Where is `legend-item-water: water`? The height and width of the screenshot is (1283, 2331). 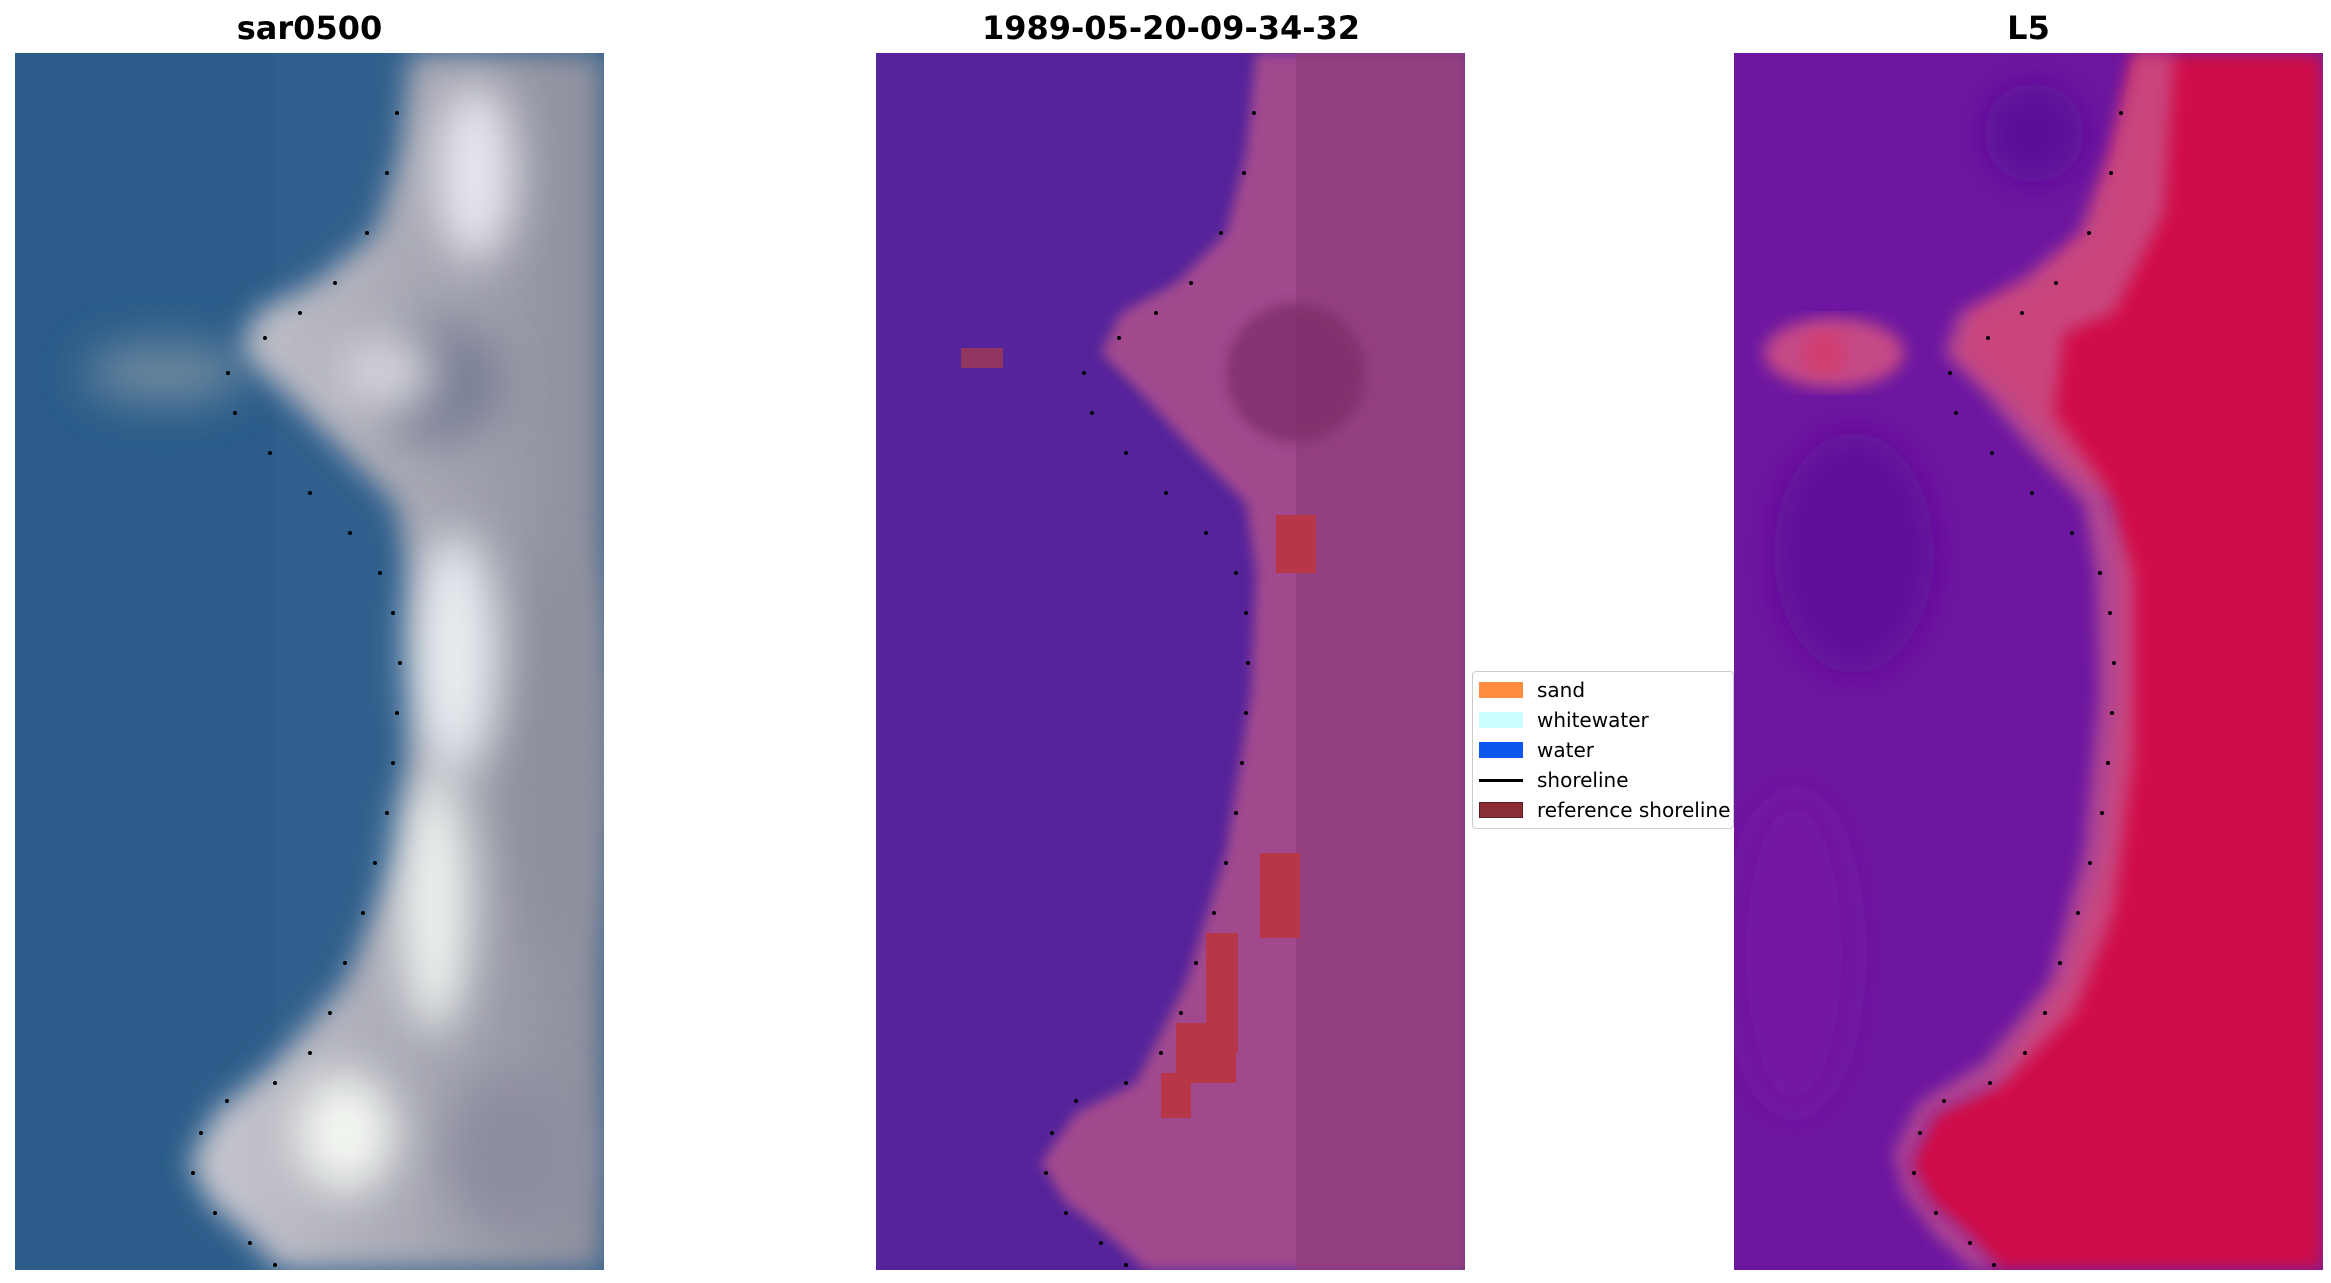 legend-item-water: water is located at coordinates (1536, 750).